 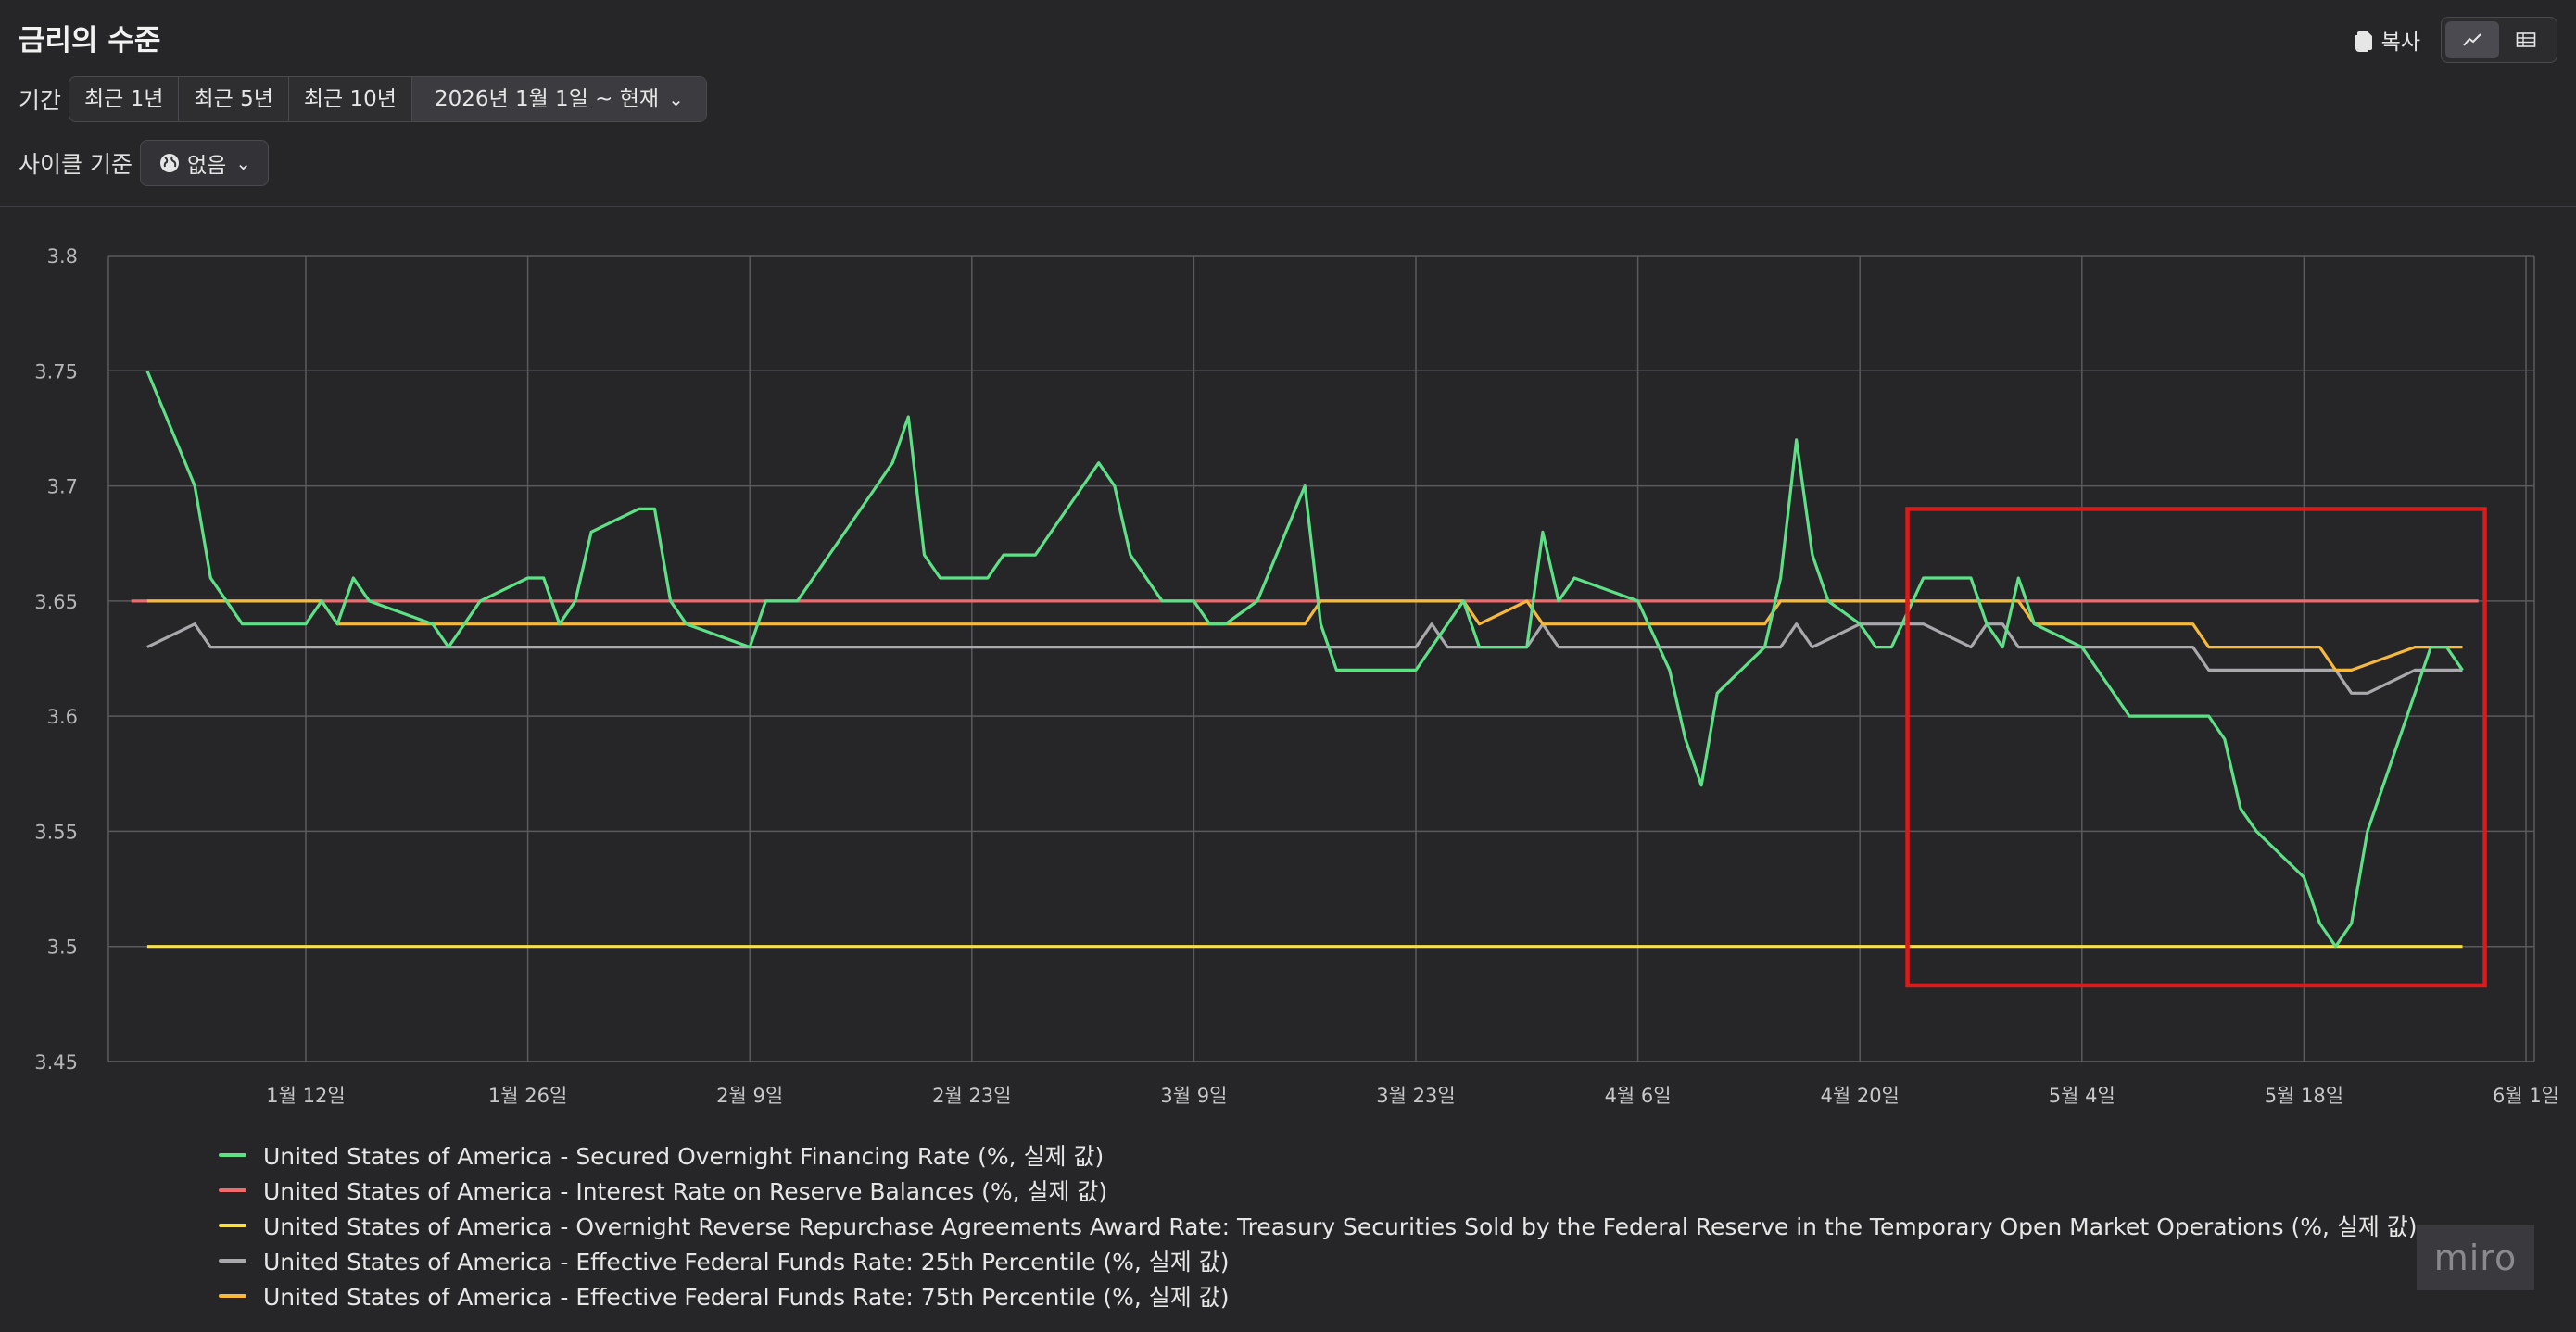 What do you see at coordinates (56, 602) in the screenshot?
I see `y-tick-label: 3.65` at bounding box center [56, 602].